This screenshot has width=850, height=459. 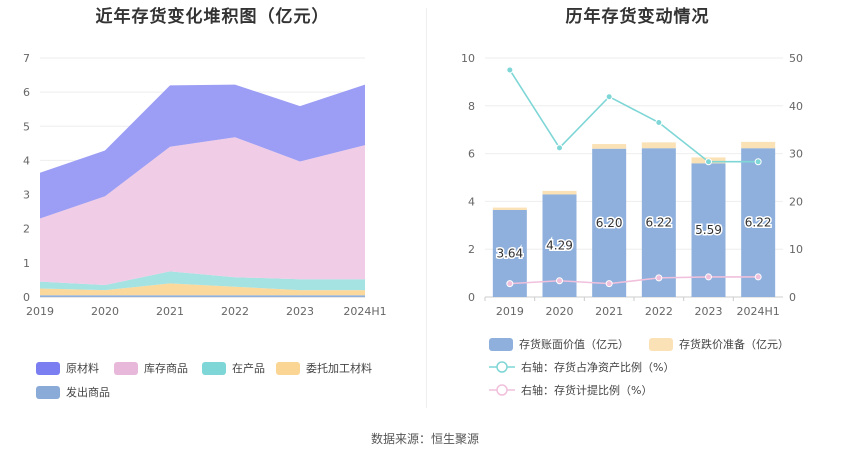 What do you see at coordinates (82, 368) in the screenshot?
I see `legend-label: 原材料` at bounding box center [82, 368].